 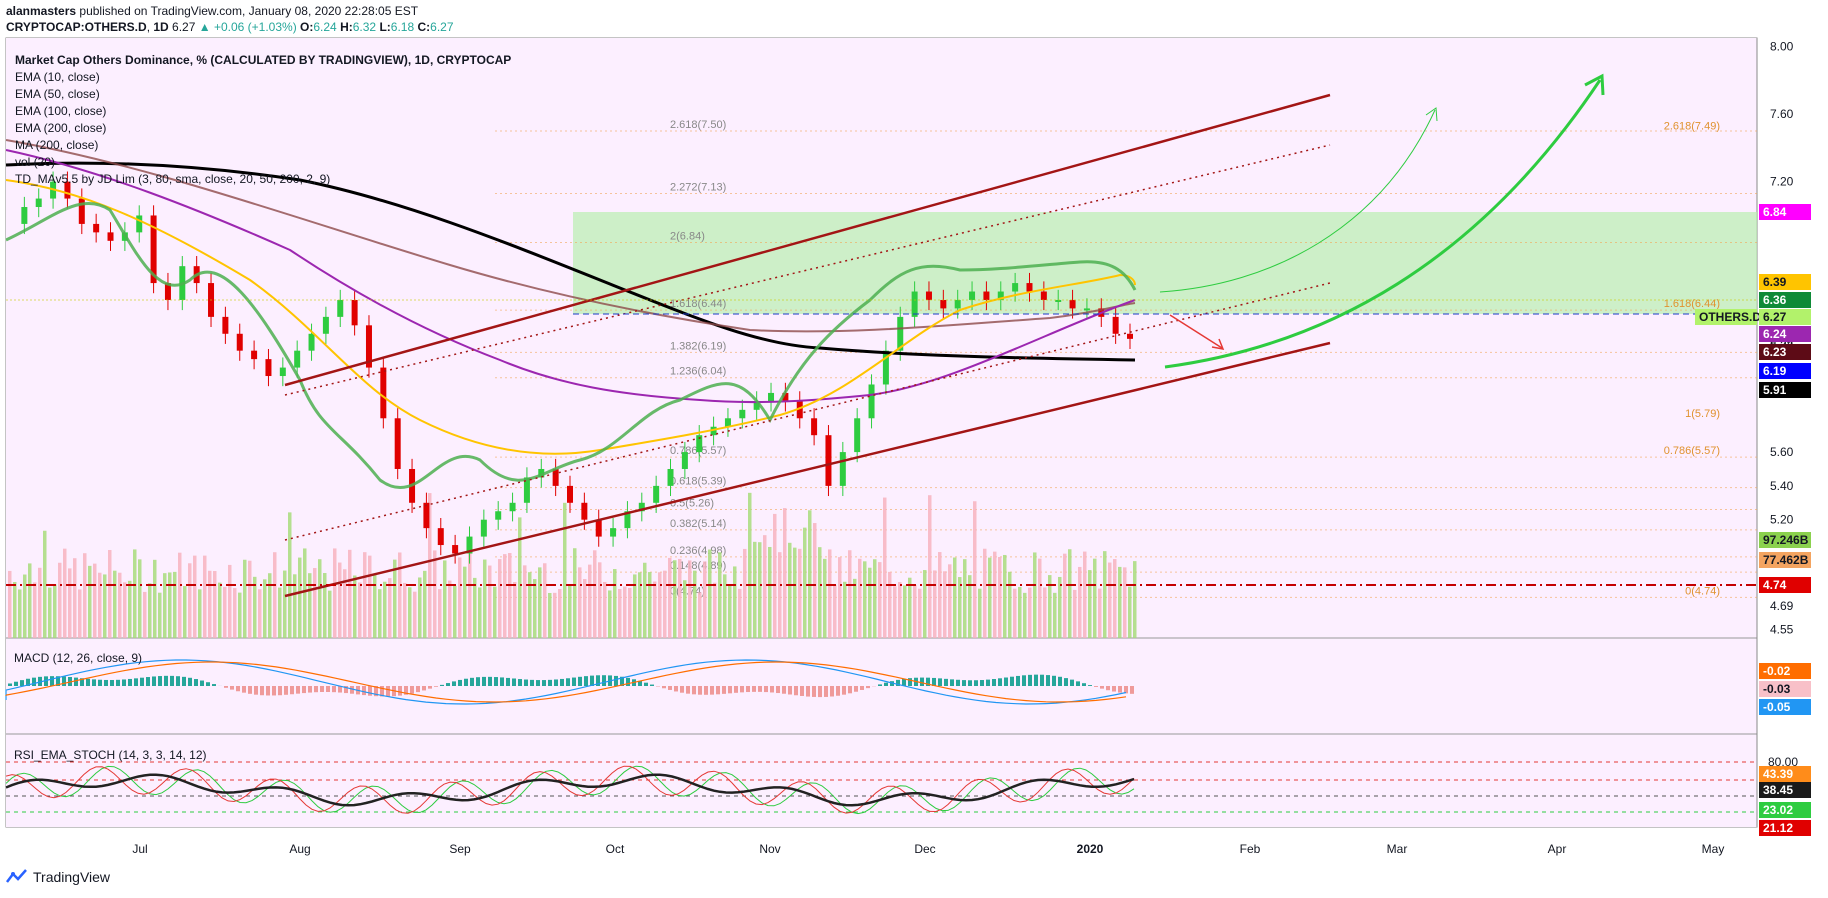 What do you see at coordinates (1218, 344) in the screenshot?
I see `pullback-arrowhead` at bounding box center [1218, 344].